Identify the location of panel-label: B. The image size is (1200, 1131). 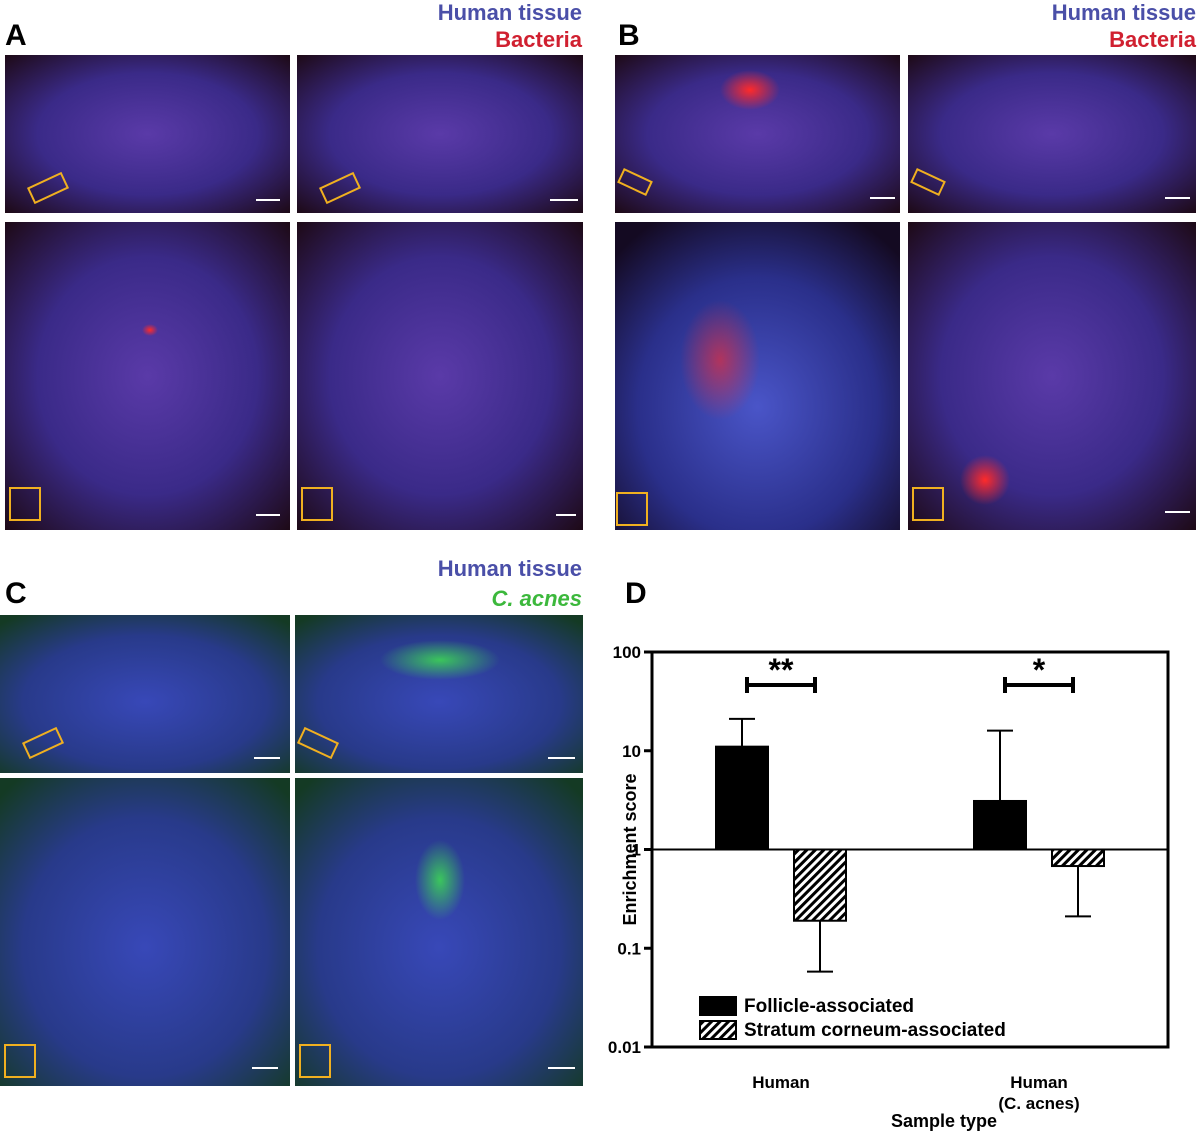
(629, 35).